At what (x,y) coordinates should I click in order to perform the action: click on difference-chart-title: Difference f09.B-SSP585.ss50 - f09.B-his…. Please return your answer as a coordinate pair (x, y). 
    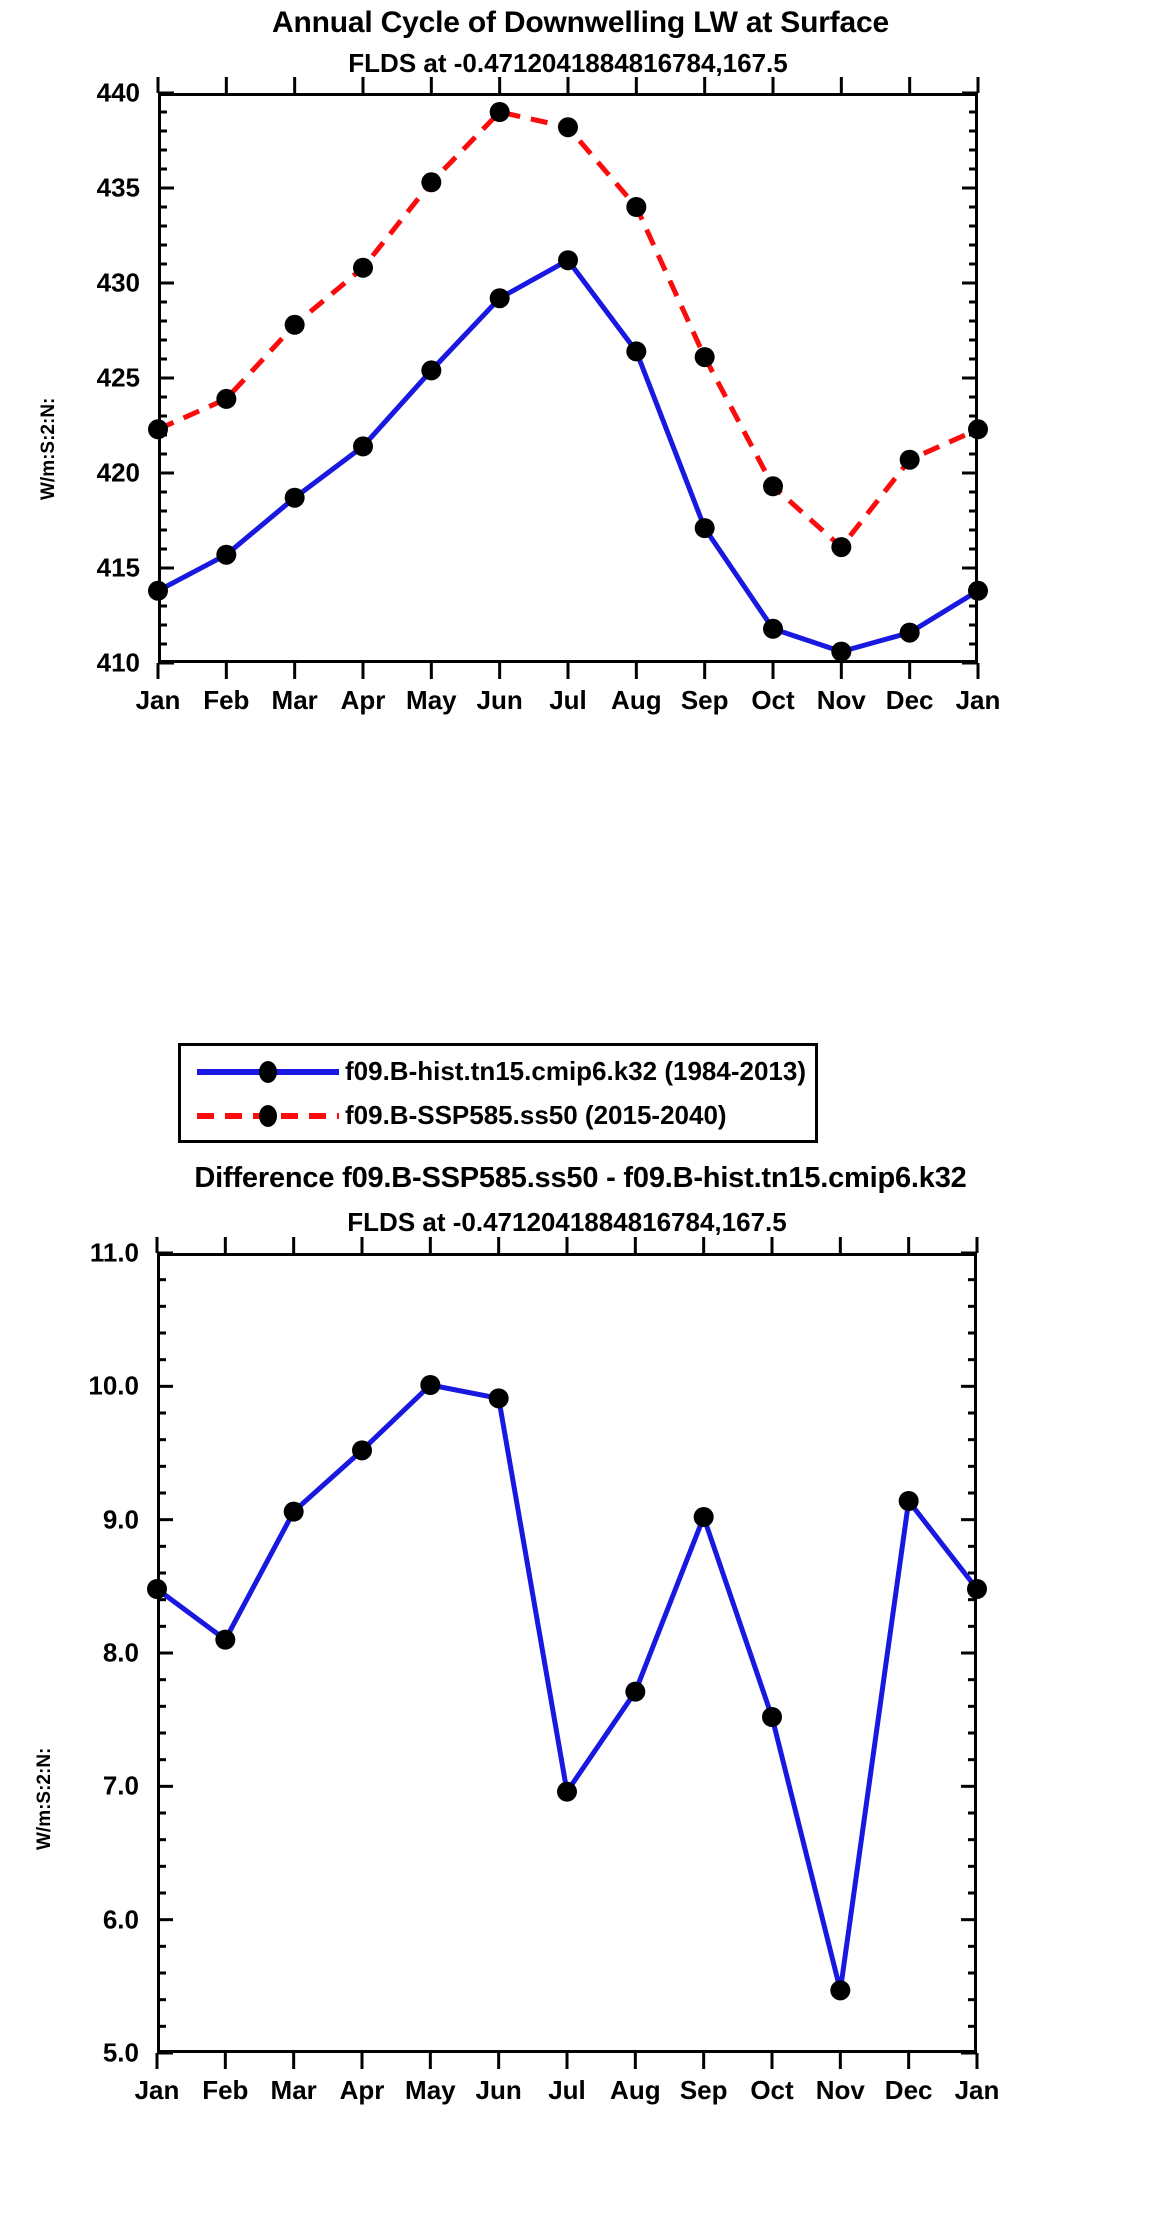
    Looking at the image, I should click on (580, 1178).